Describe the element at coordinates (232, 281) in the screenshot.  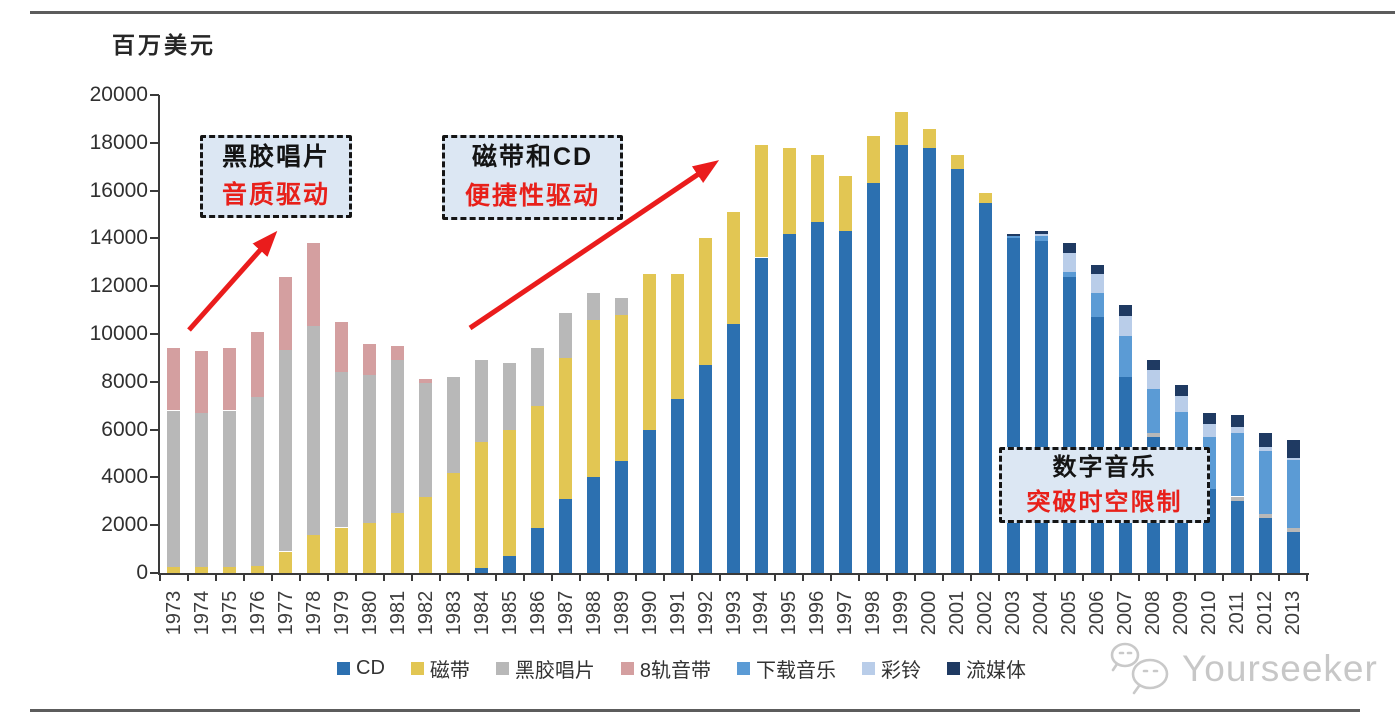
I see `trend-arrow-up-icon` at that location.